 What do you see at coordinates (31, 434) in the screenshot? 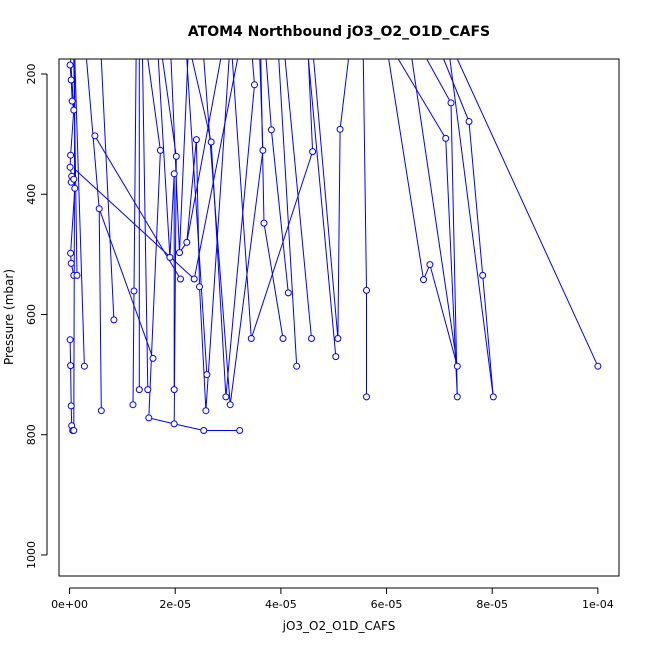
I see `y-tick-label: 800` at bounding box center [31, 434].